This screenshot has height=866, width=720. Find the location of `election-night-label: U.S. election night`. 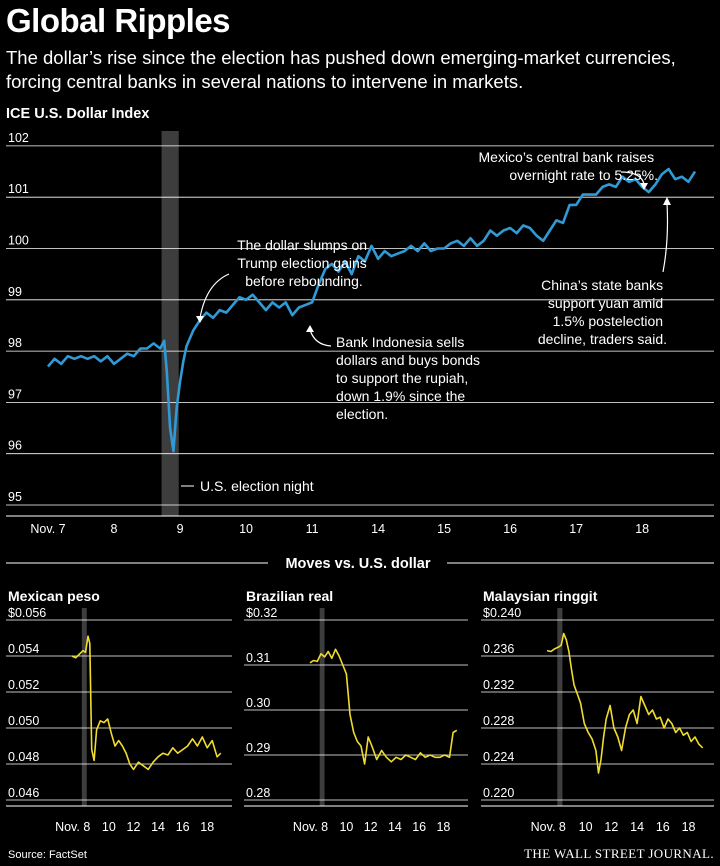

election-night-label: U.S. election night is located at coordinates (257, 486).